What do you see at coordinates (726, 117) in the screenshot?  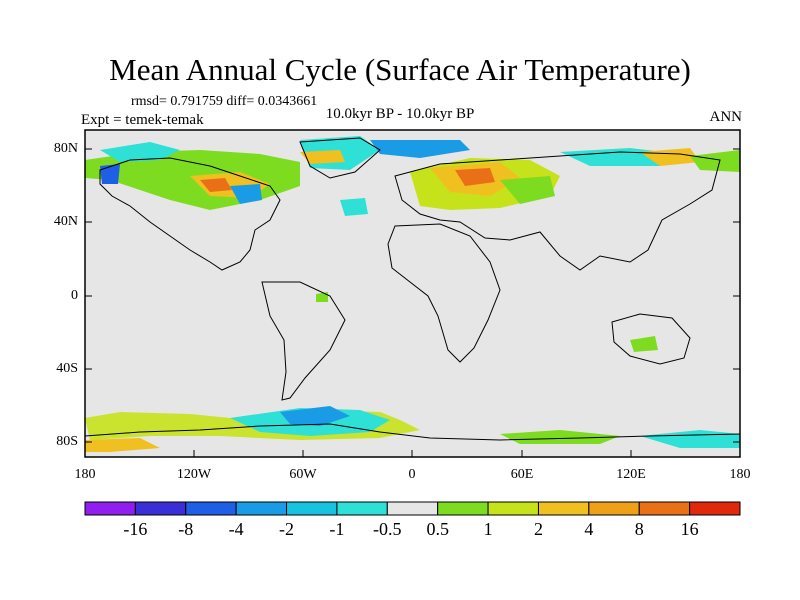 I see `season-label: ANN` at bounding box center [726, 117].